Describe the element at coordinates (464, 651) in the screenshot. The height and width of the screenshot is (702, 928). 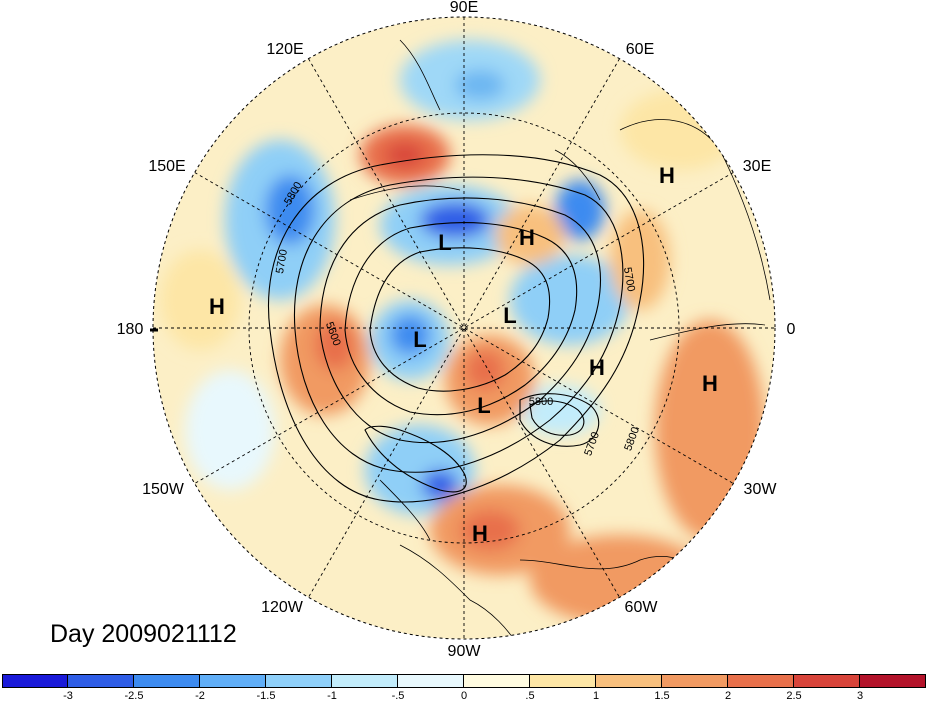
I see `lon-label-90w: 90W` at that location.